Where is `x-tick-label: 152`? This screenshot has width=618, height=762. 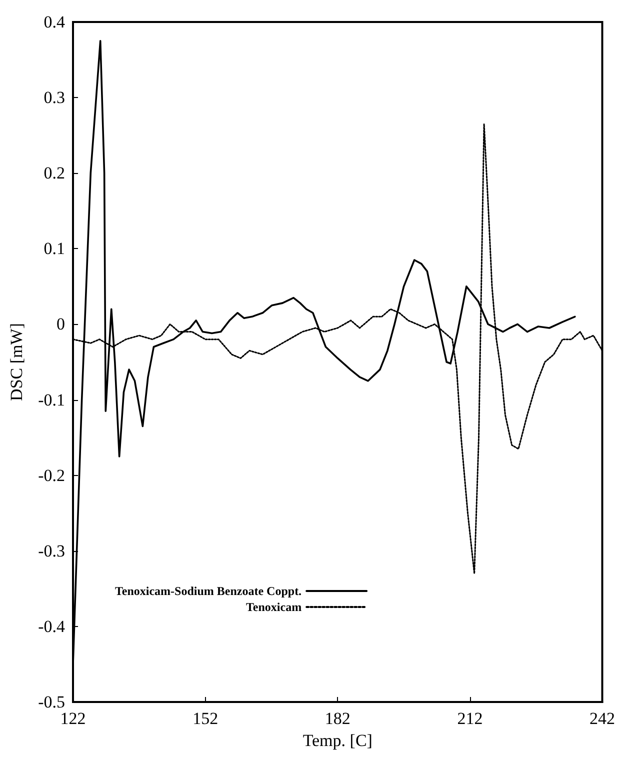 x-tick-label: 152 is located at coordinates (205, 718).